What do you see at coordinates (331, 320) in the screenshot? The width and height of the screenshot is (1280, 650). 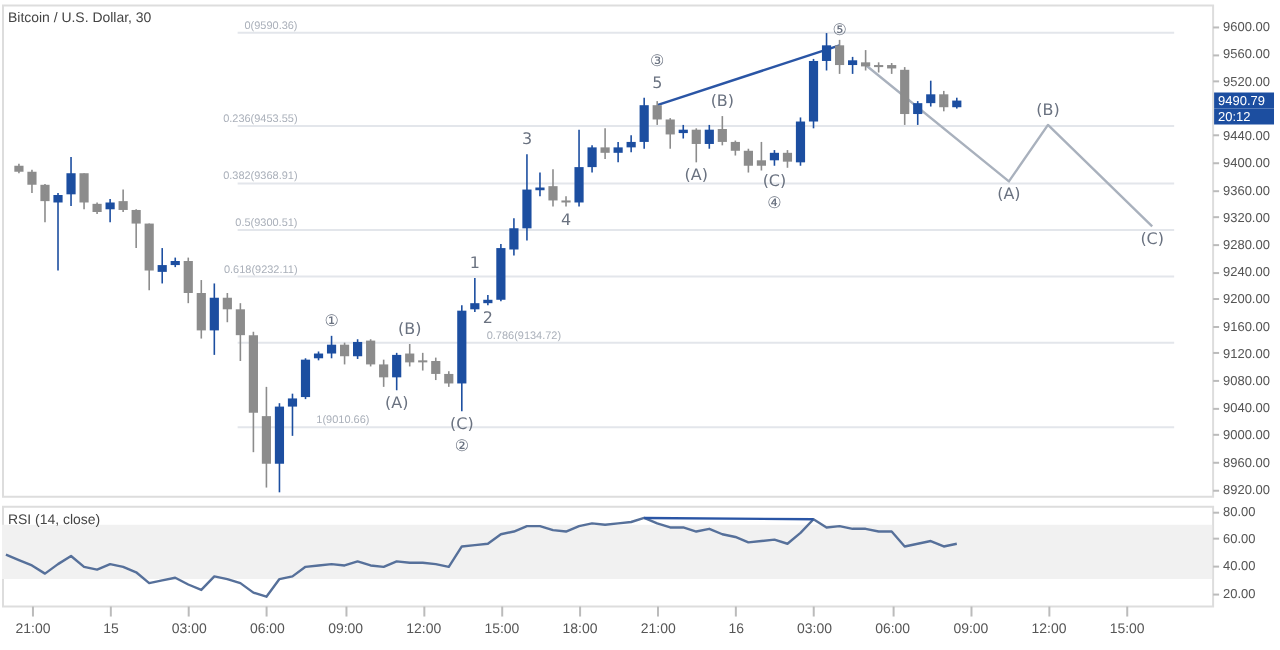 I see `annotation: ①` at bounding box center [331, 320].